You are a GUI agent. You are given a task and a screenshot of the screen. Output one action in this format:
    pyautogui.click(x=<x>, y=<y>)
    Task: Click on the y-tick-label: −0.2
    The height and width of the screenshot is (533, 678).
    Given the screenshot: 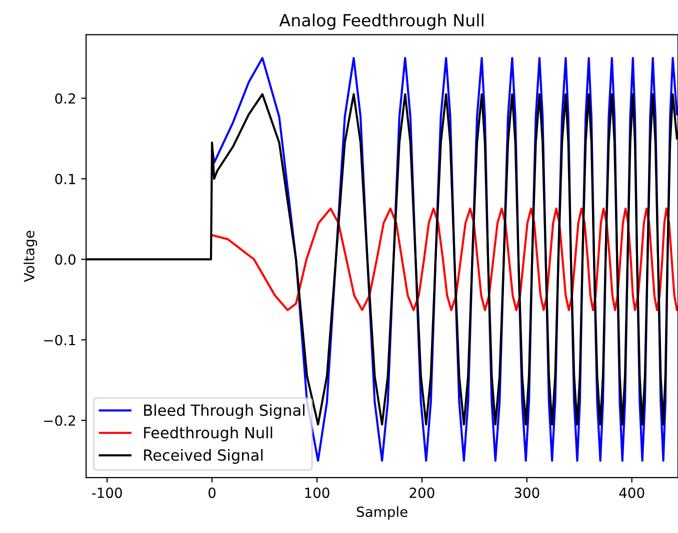 What is the action you would take?
    pyautogui.click(x=59, y=420)
    